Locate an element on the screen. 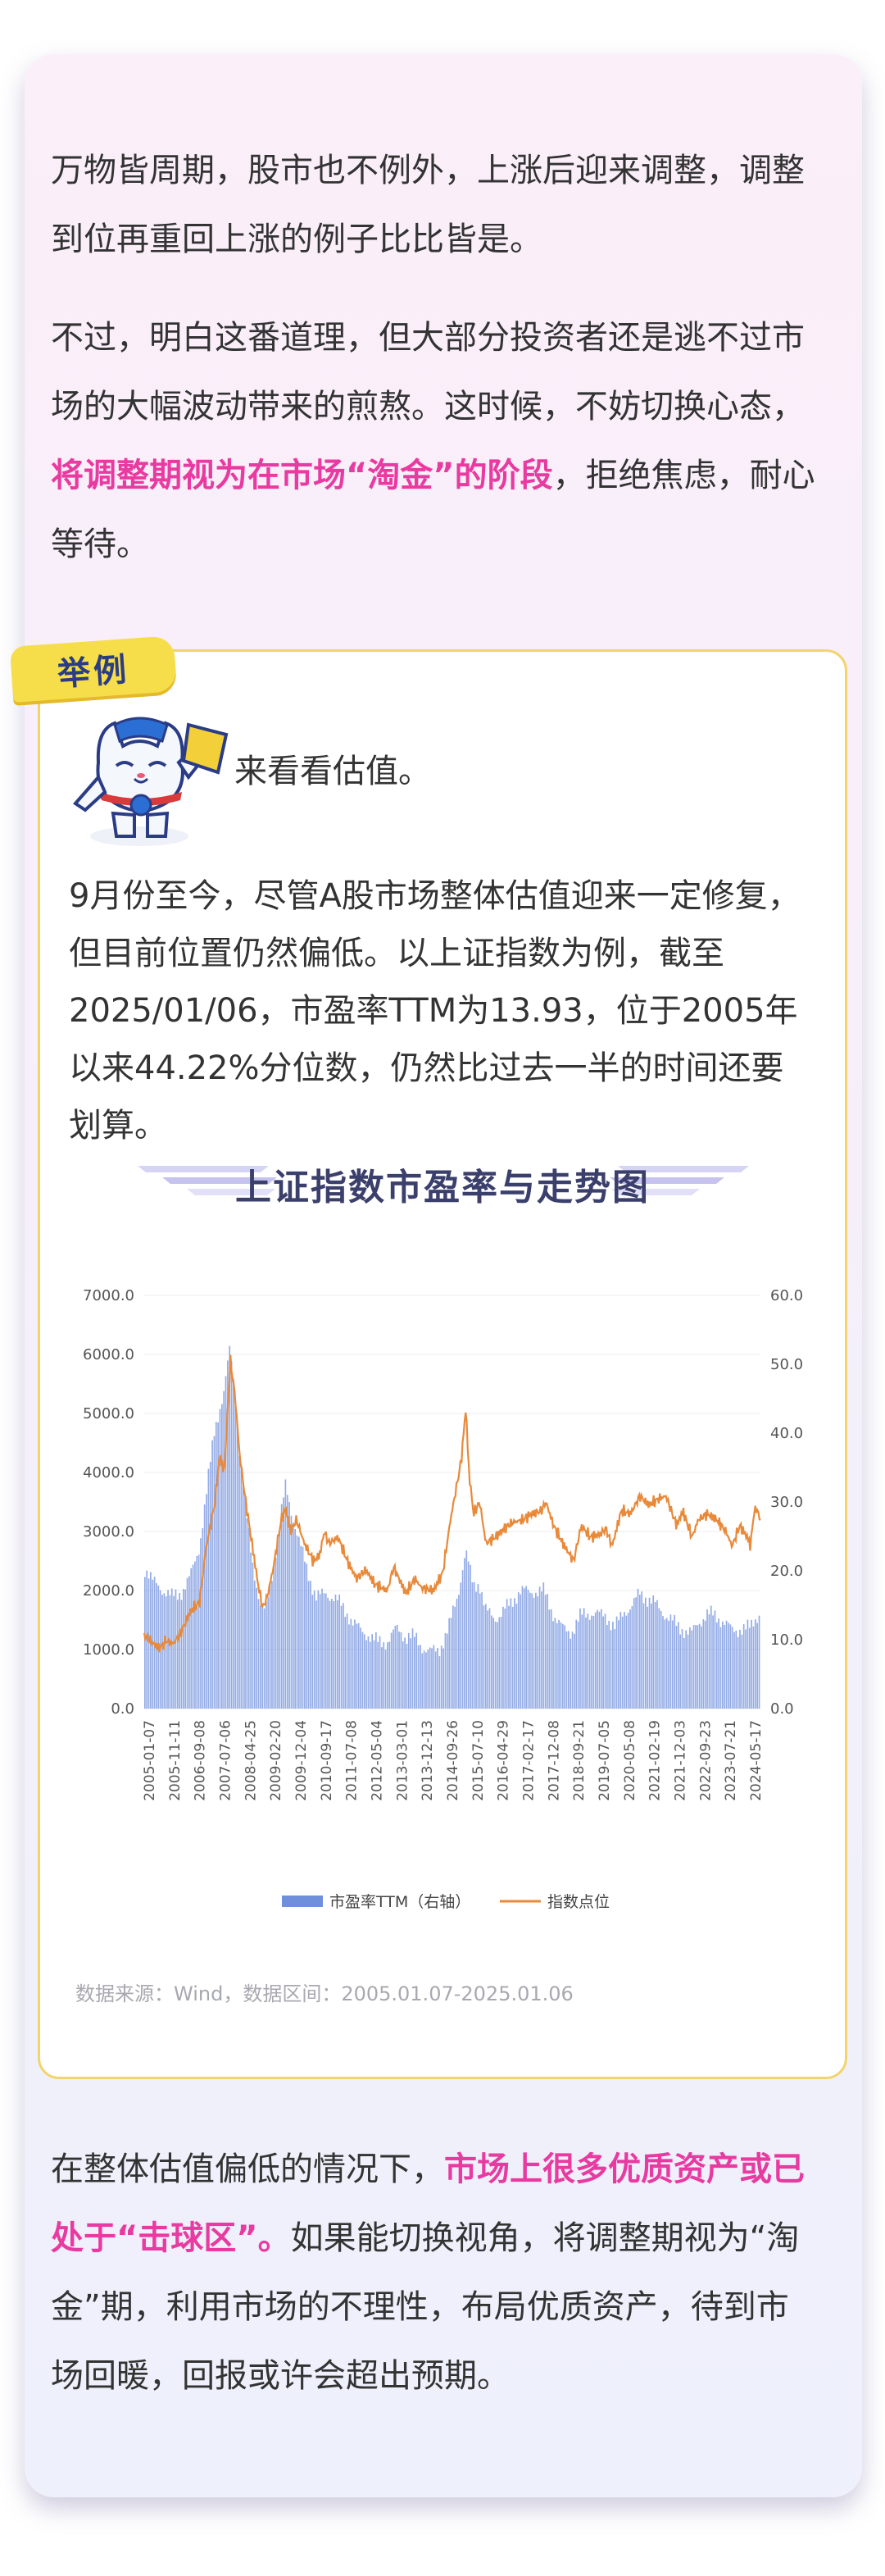 This screenshot has width=885, height=2576. y-left-tick-label: 3000.0 is located at coordinates (109, 1532).